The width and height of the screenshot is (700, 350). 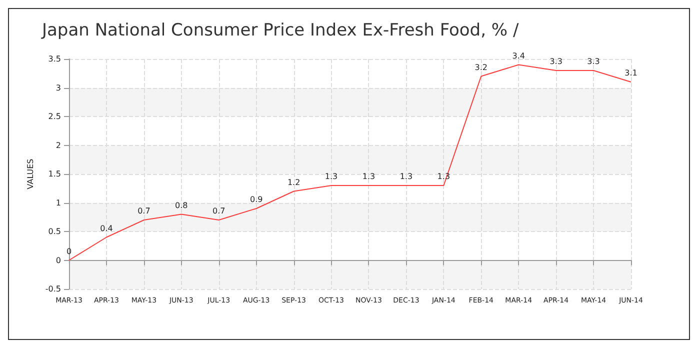 What do you see at coordinates (54, 231) in the screenshot?
I see `y-tick-label: 0.5` at bounding box center [54, 231].